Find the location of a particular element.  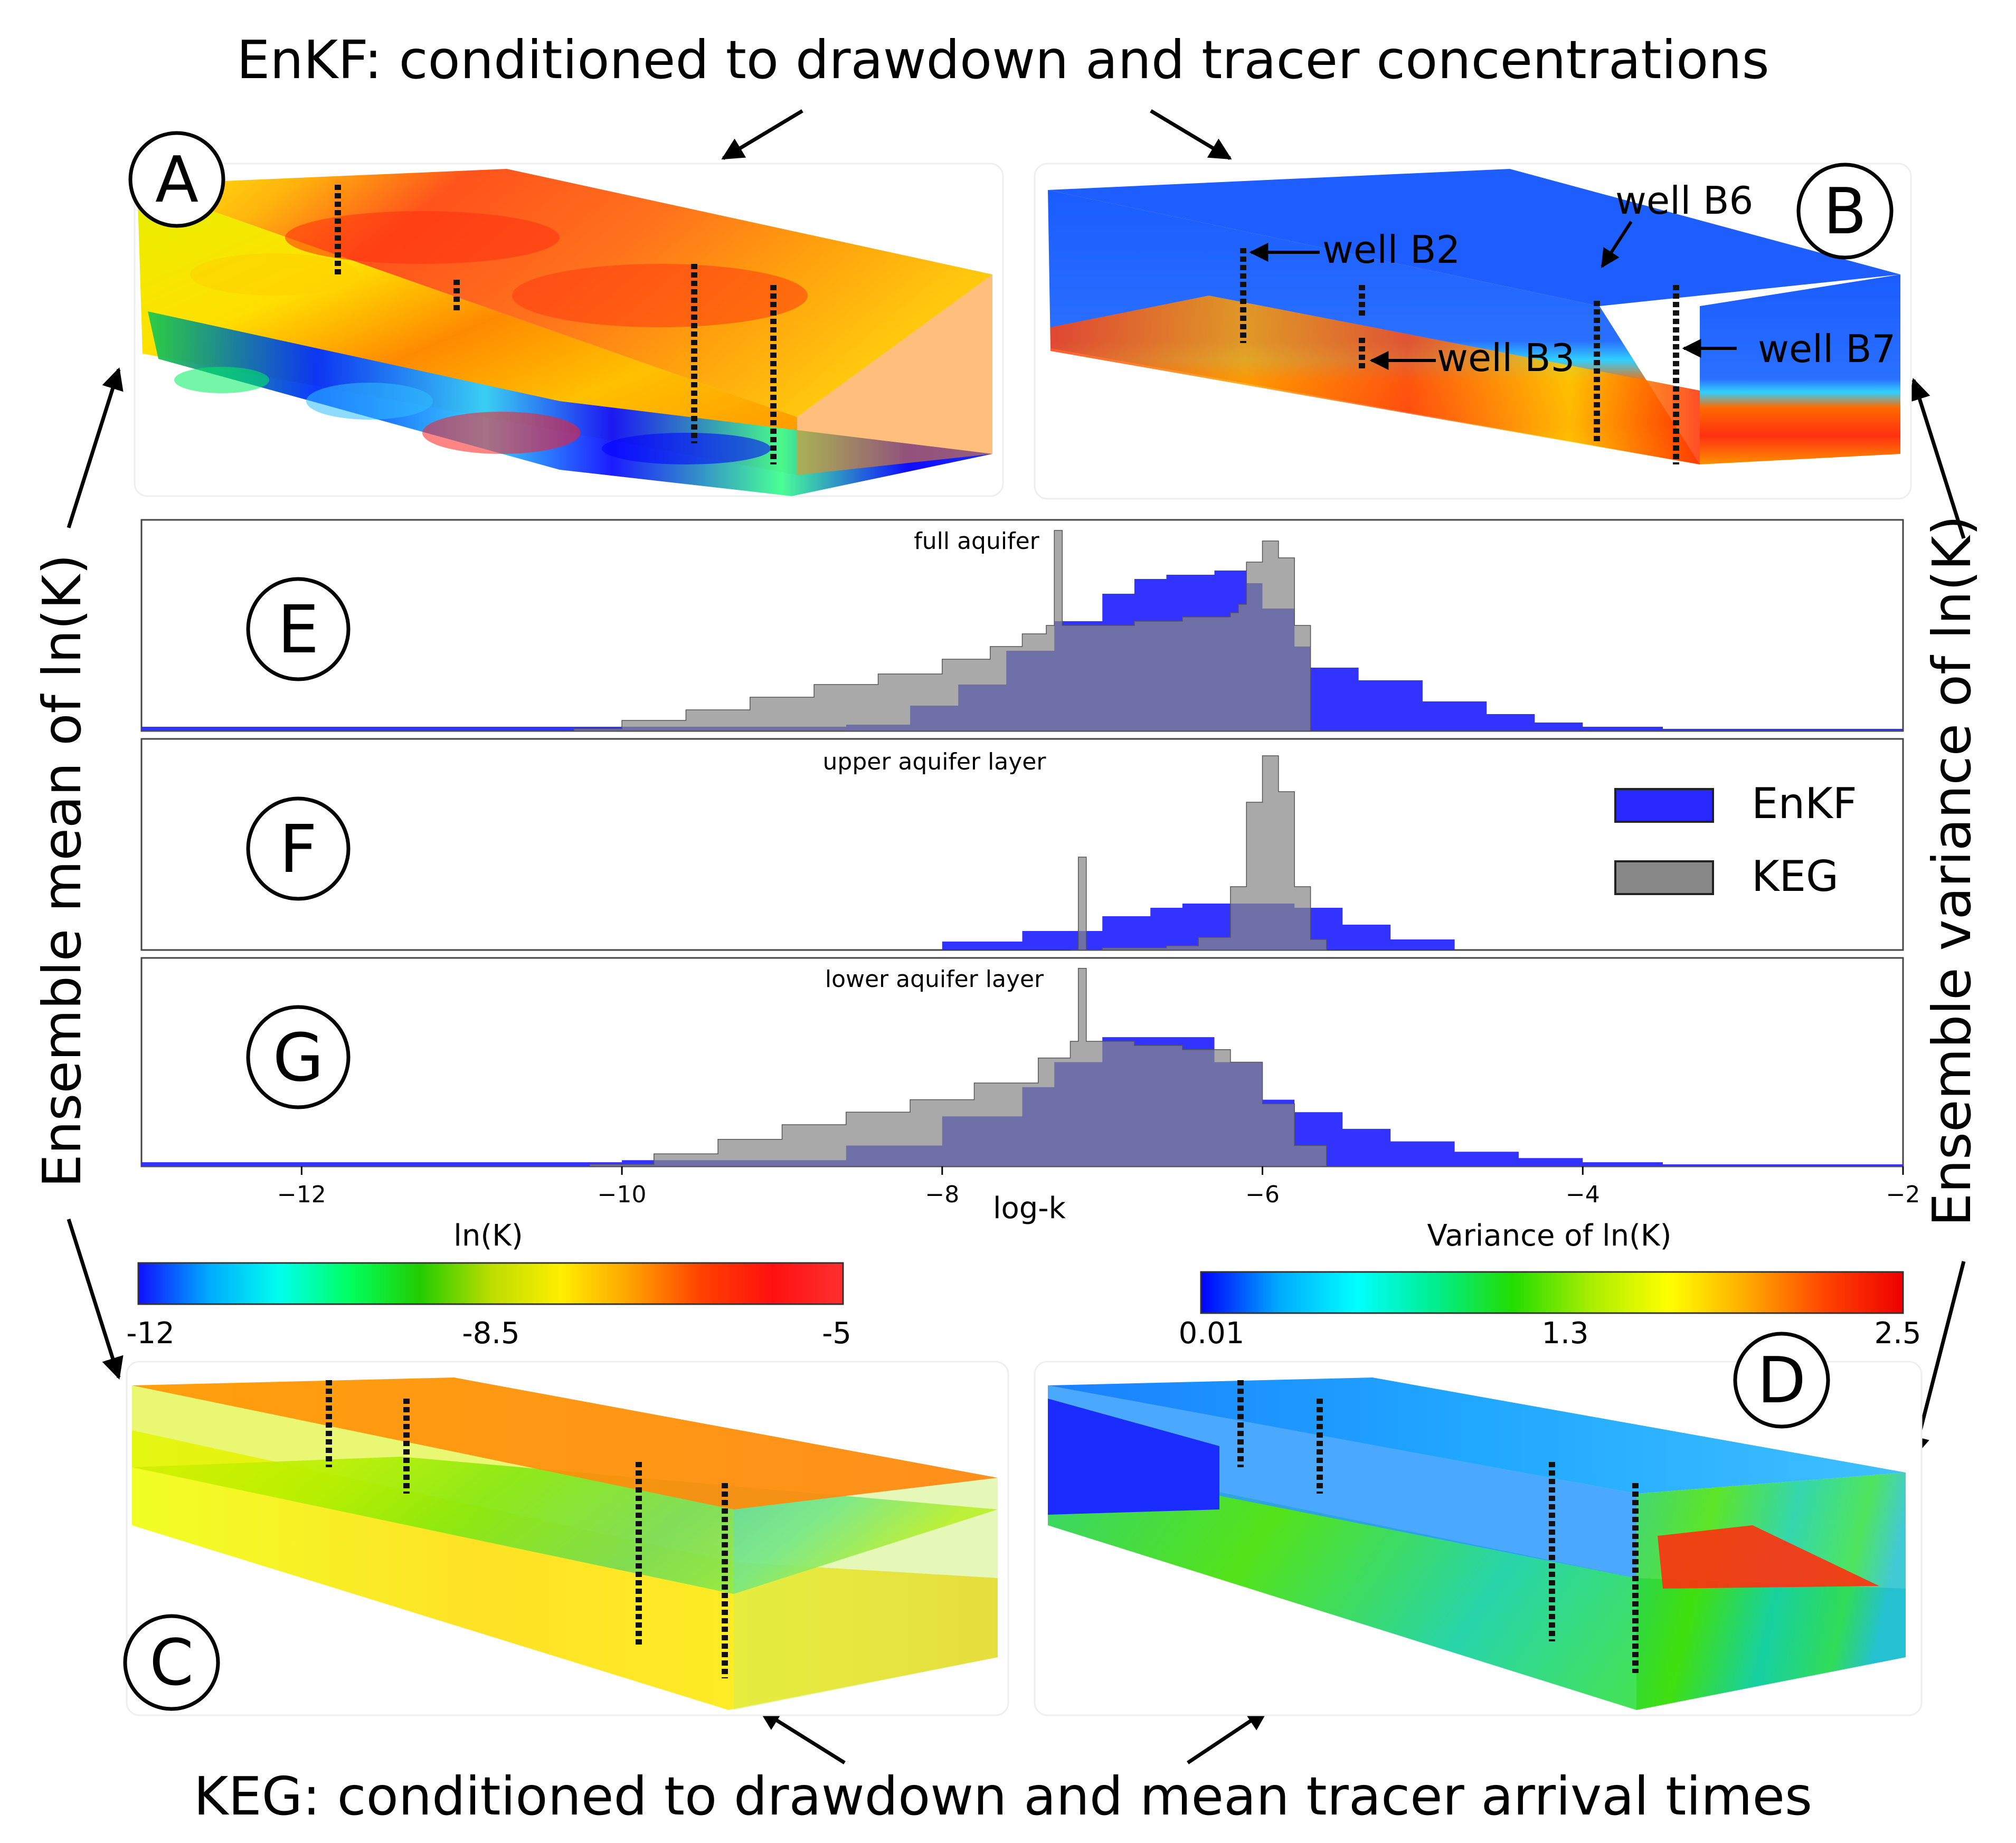

well-b3-label: well B3 is located at coordinates (1506, 358).